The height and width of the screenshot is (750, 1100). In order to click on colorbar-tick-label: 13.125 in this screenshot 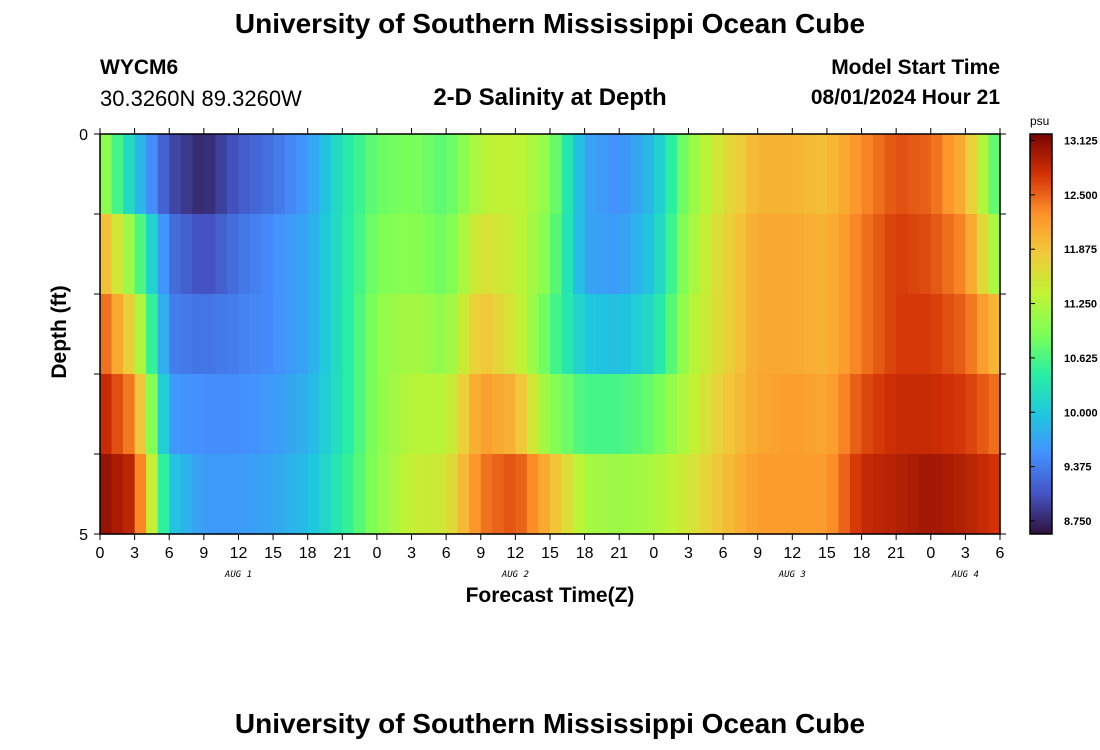, I will do `click(1081, 142)`.